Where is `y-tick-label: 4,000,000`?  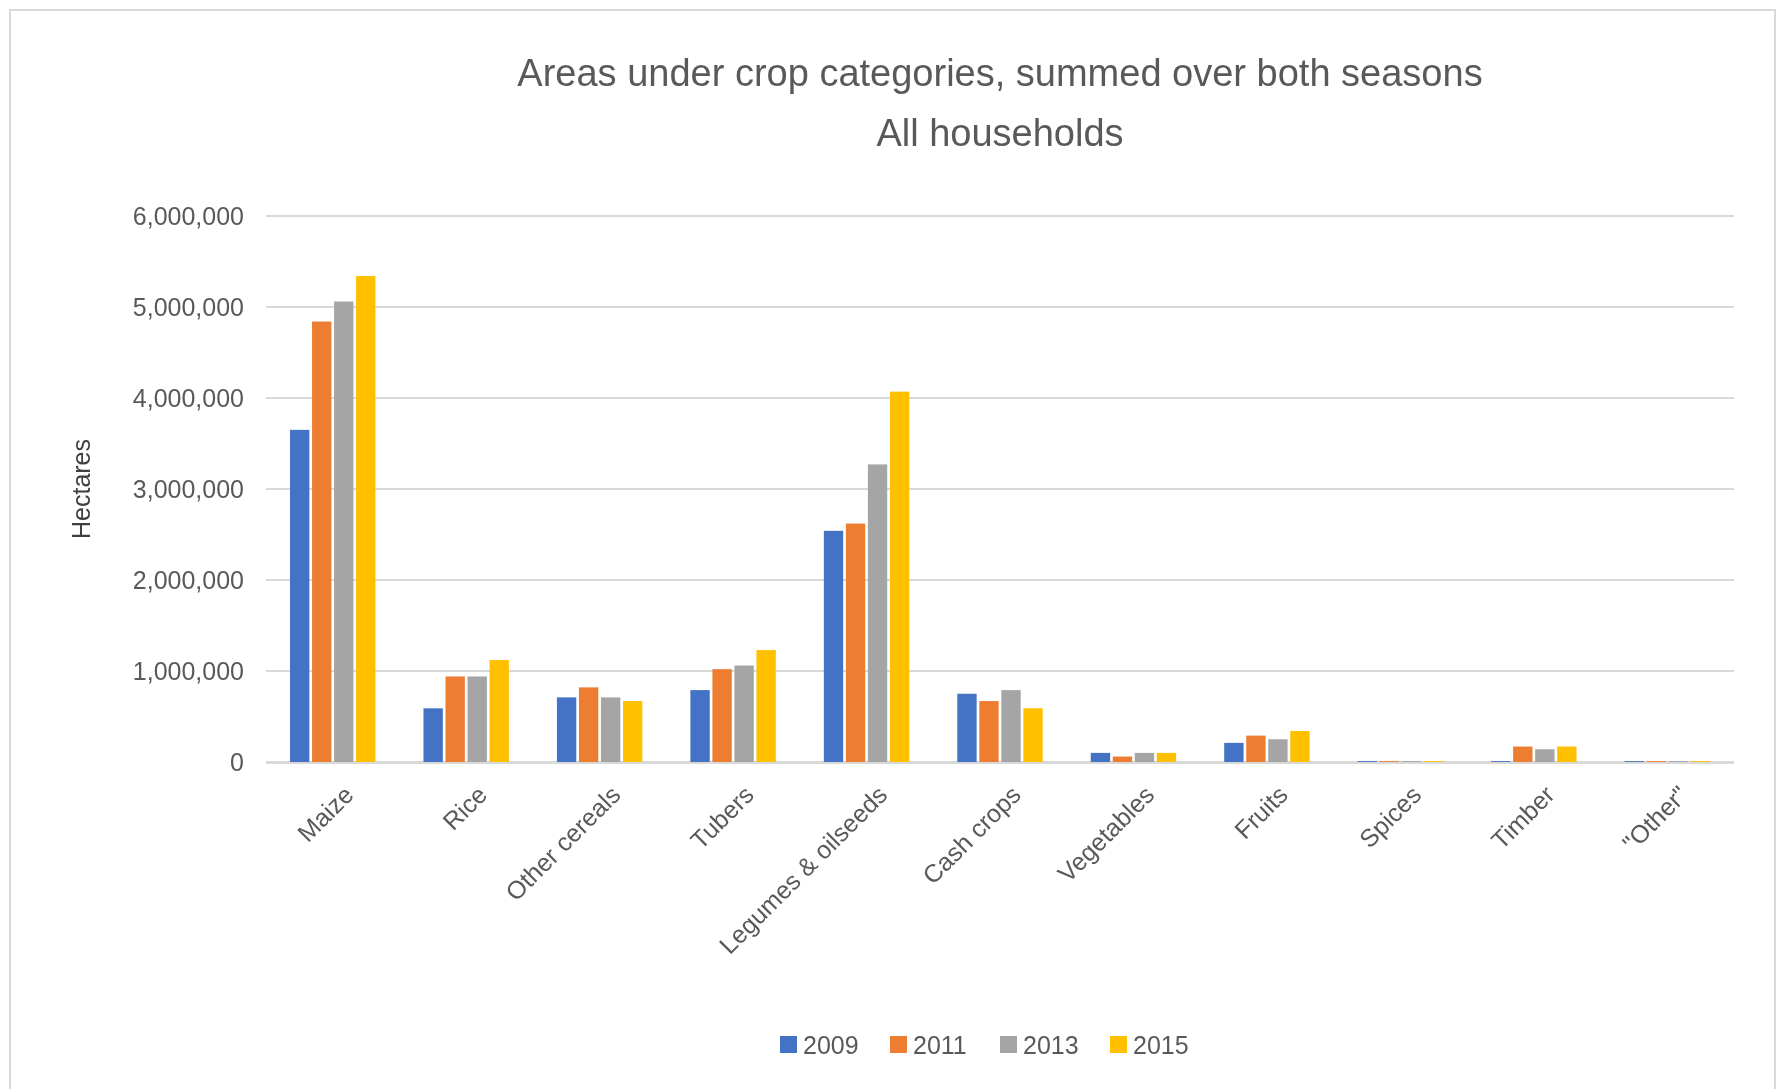
y-tick-label: 4,000,000 is located at coordinates (188, 397).